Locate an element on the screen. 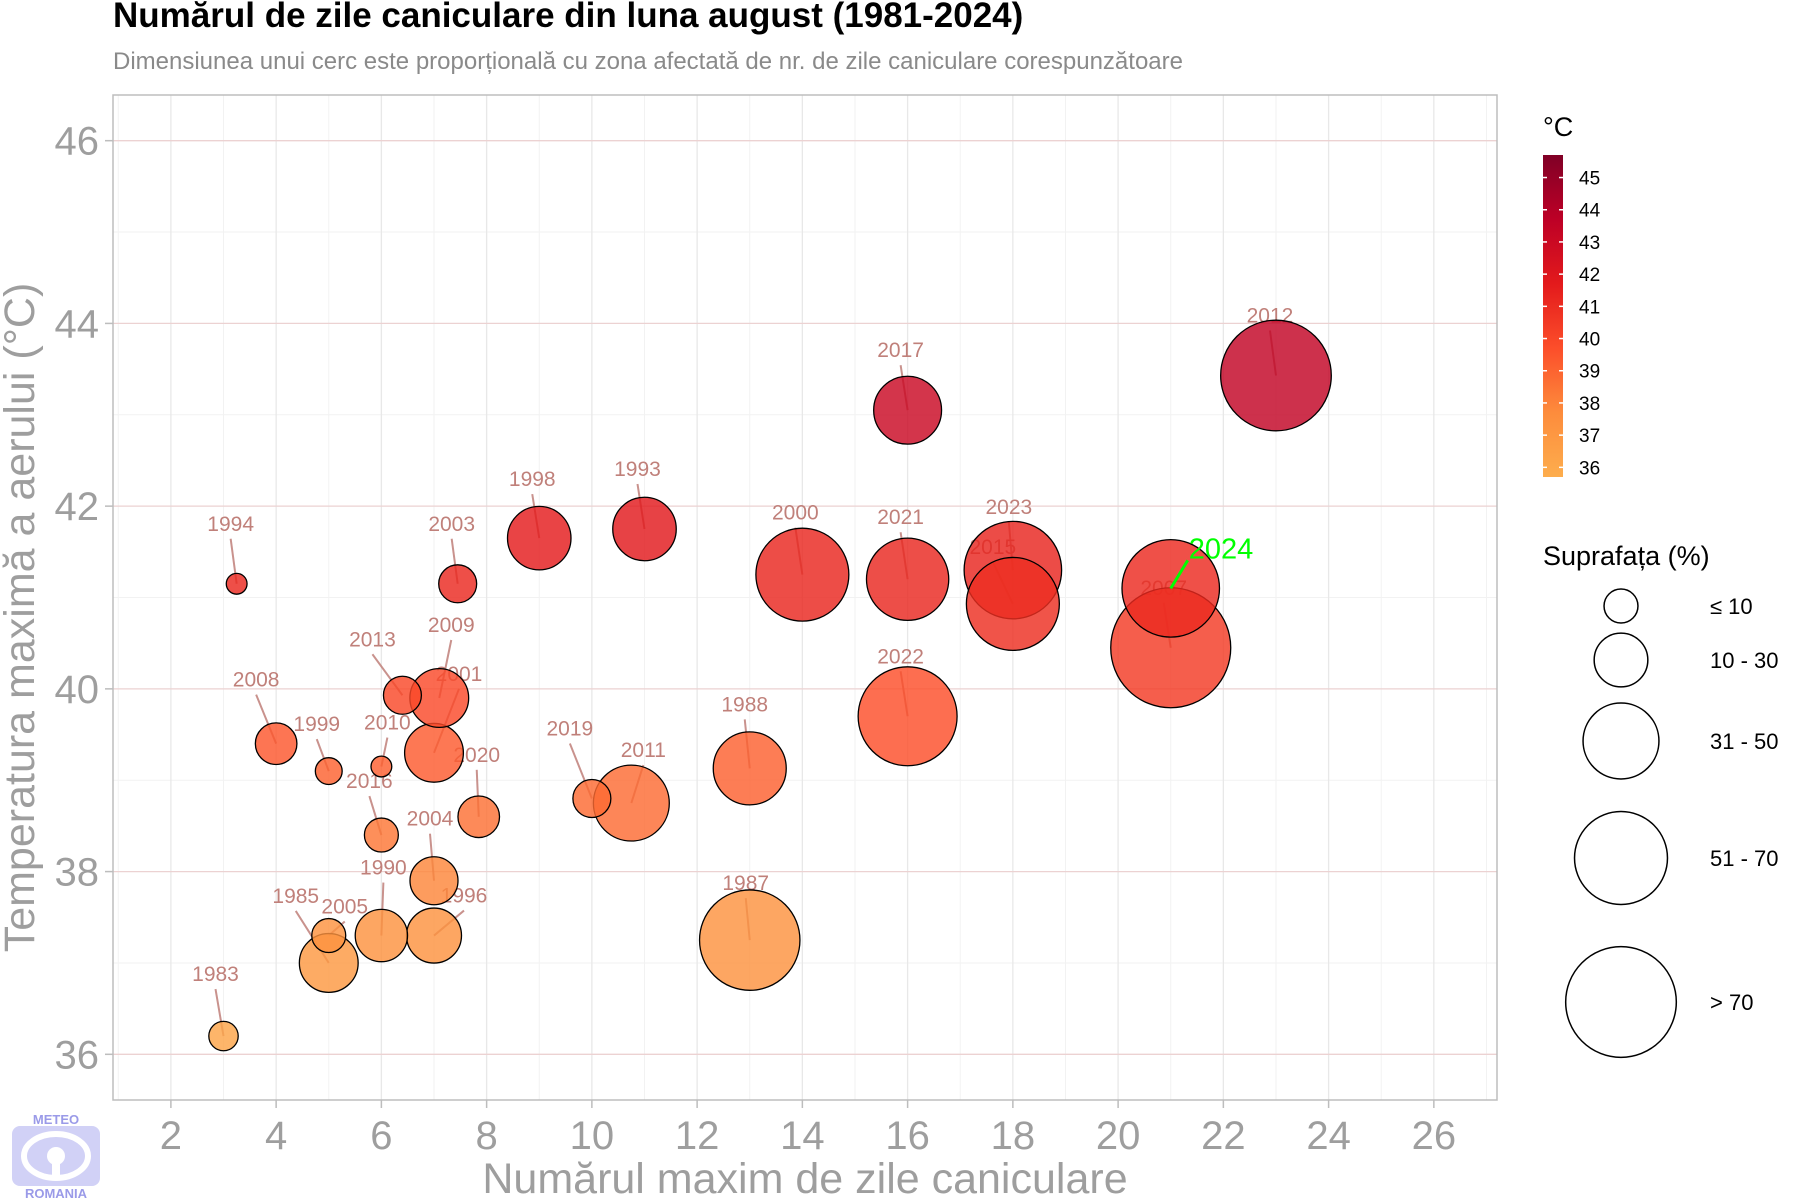  y-tick-label: 40 is located at coordinates (77, 690).